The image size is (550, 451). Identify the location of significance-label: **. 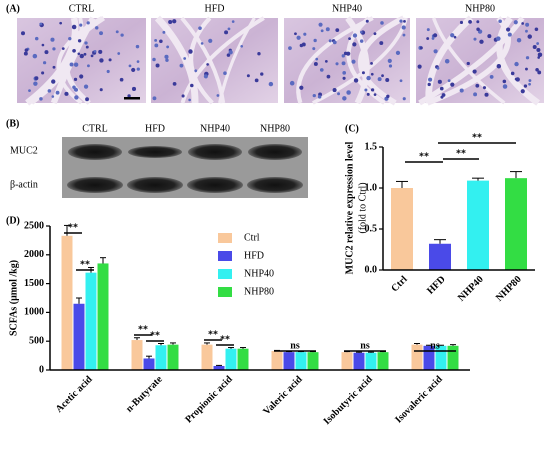
(143, 329).